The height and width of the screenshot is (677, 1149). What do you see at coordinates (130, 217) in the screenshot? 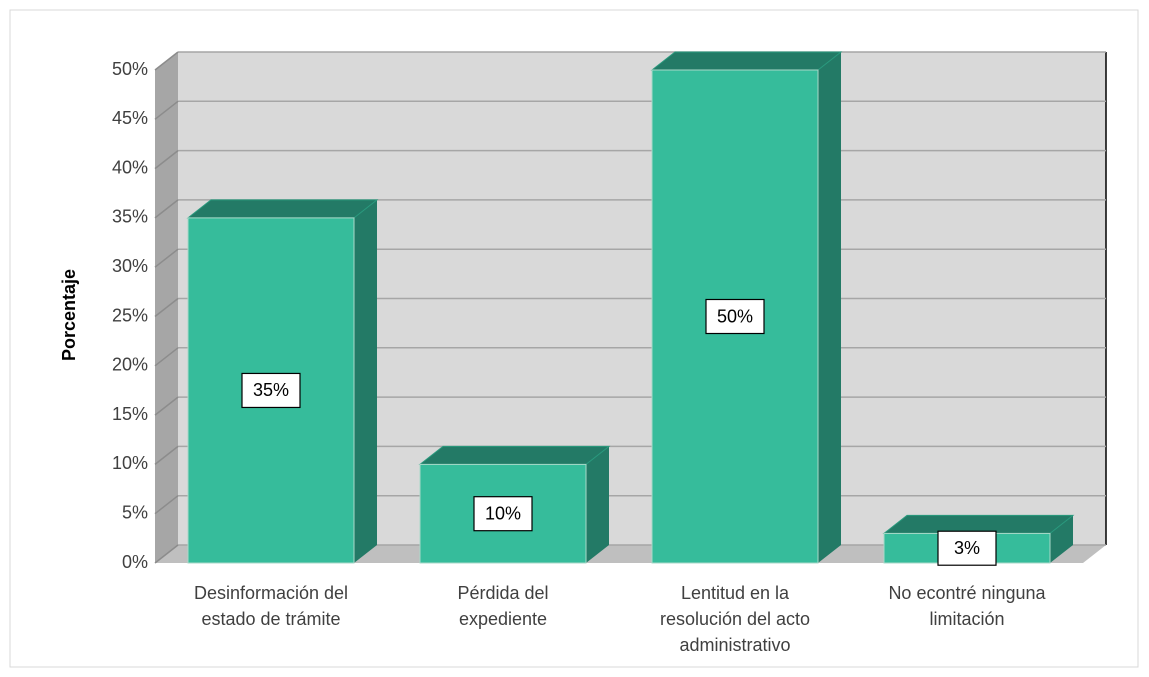
I see `y-tick-label: 35%` at bounding box center [130, 217].